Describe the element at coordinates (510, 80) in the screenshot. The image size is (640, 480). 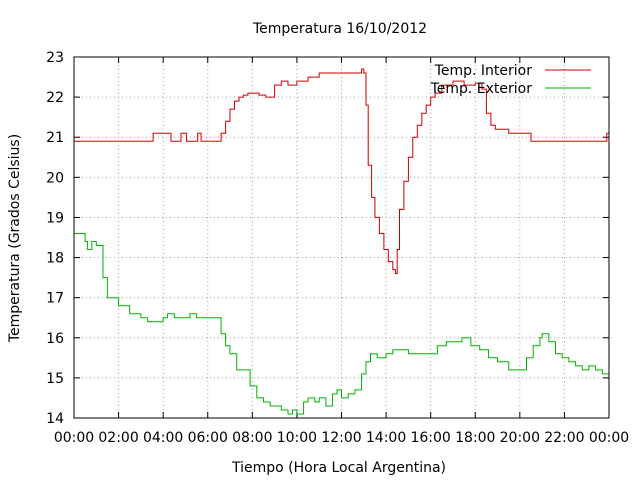
I see `legend: Temp. Interior Temp. Exterior` at that location.